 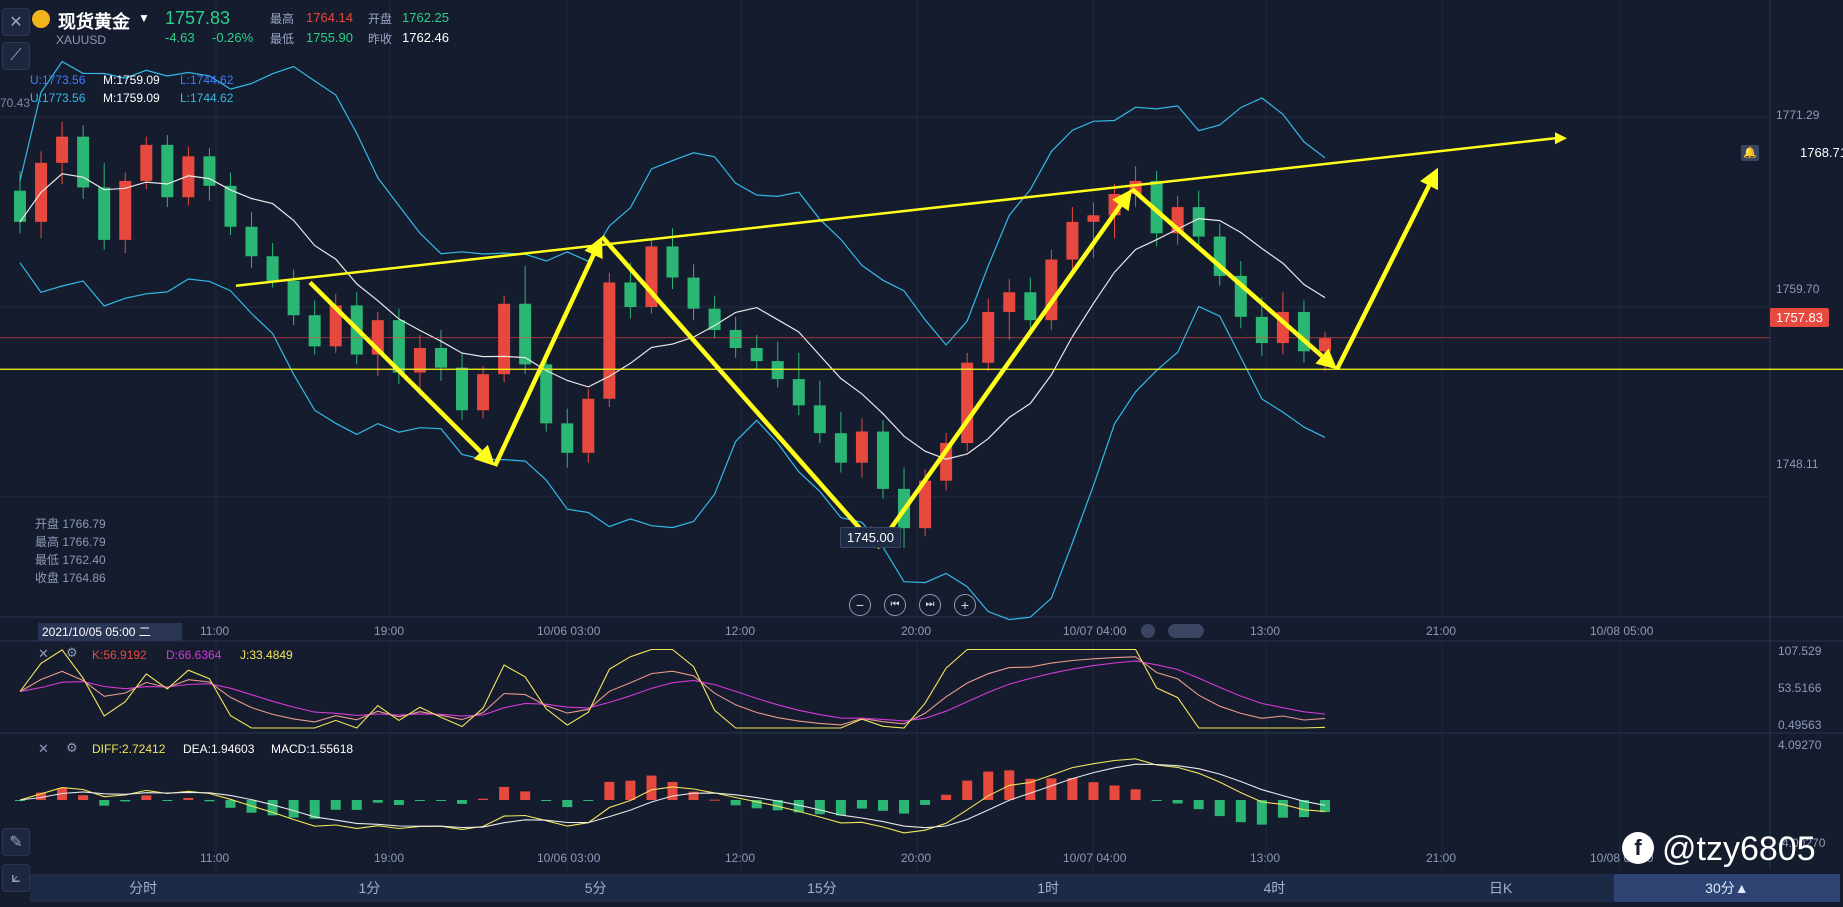 What do you see at coordinates (425, 17) in the screenshot?
I see `open-value: 1762.25` at bounding box center [425, 17].